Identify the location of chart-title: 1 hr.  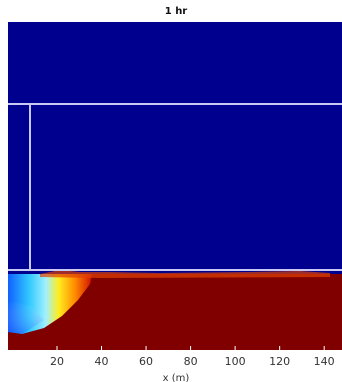
(176, 11).